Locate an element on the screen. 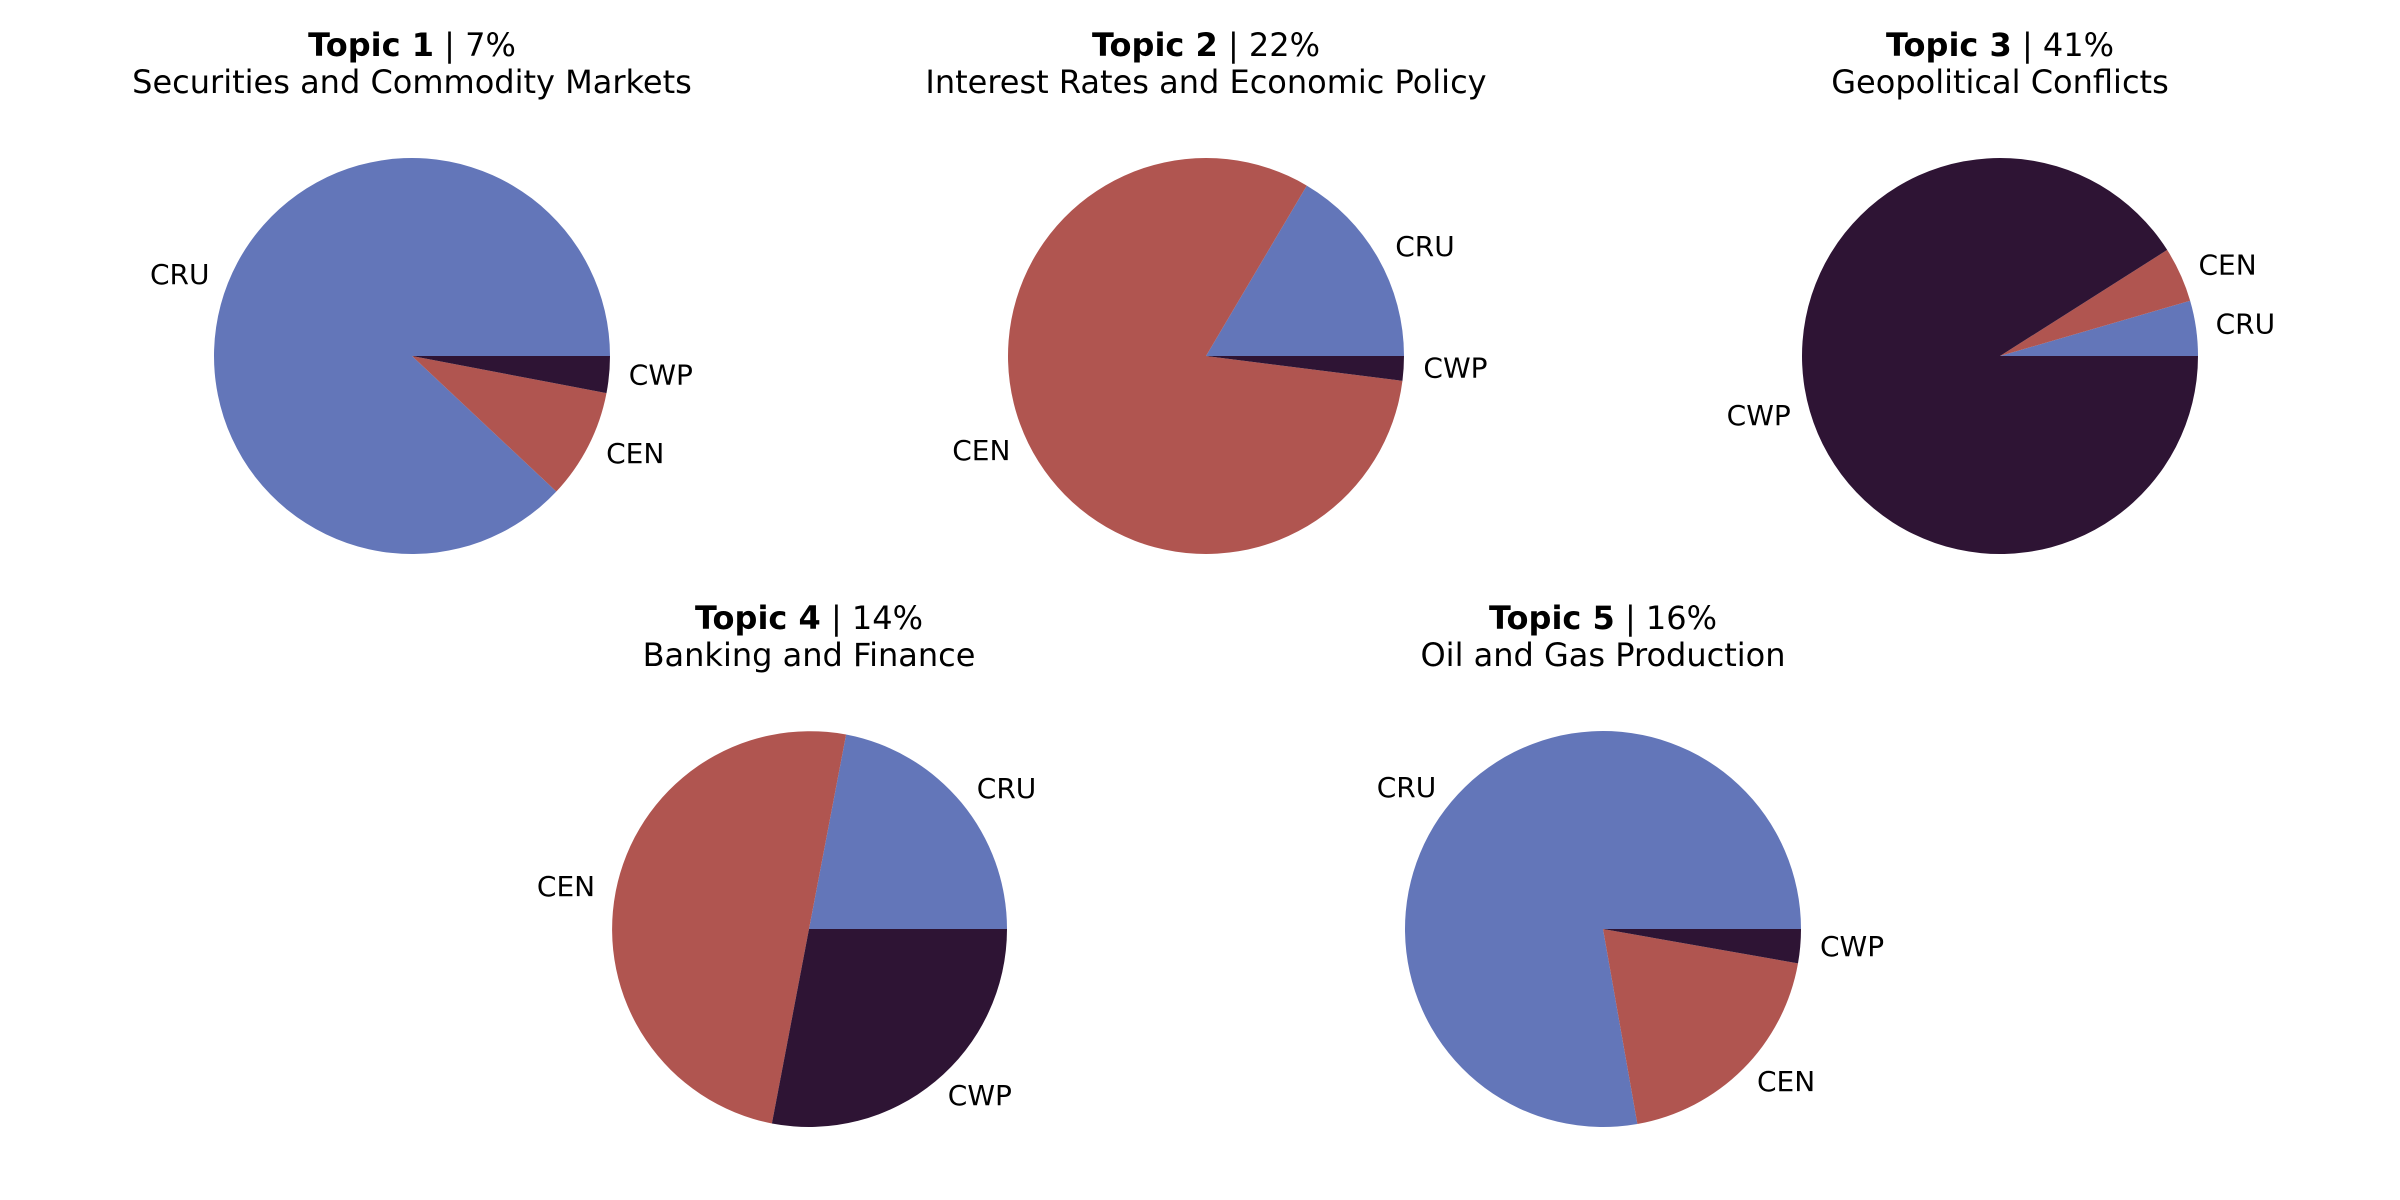 Image resolution: width=2400 pixels, height=1200 pixels. topic-percent: 7% is located at coordinates (490, 45).